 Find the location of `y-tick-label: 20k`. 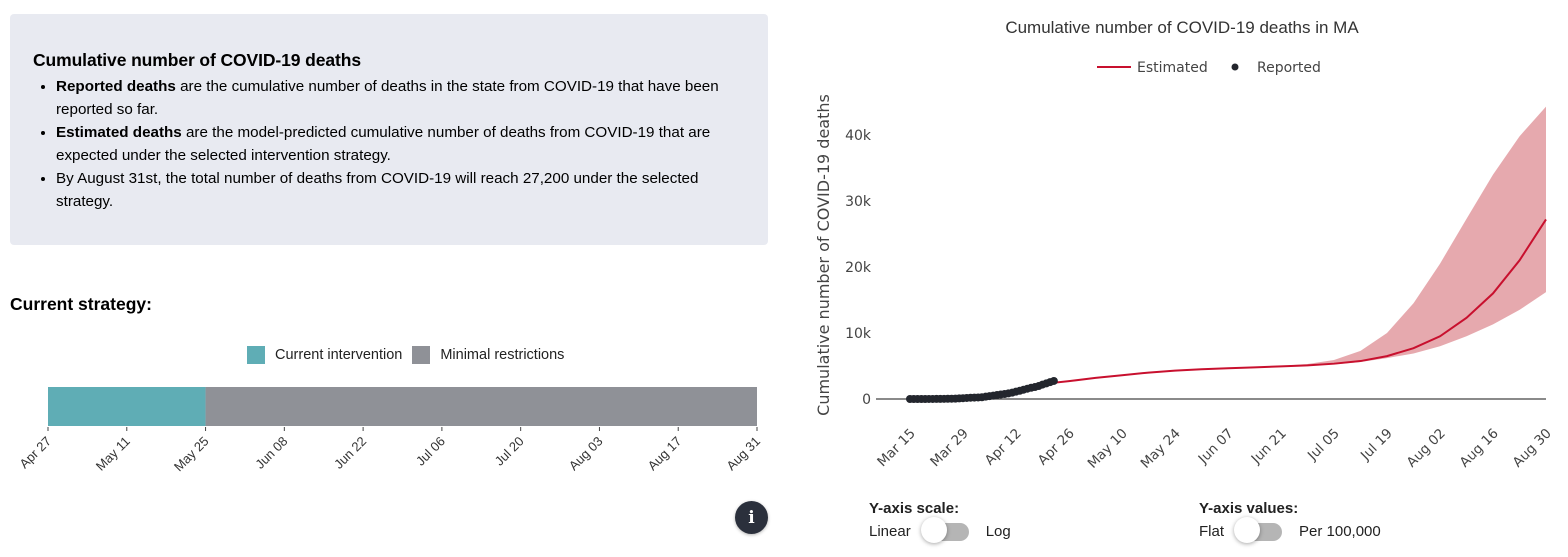

y-tick-label: 20k is located at coordinates (858, 268).